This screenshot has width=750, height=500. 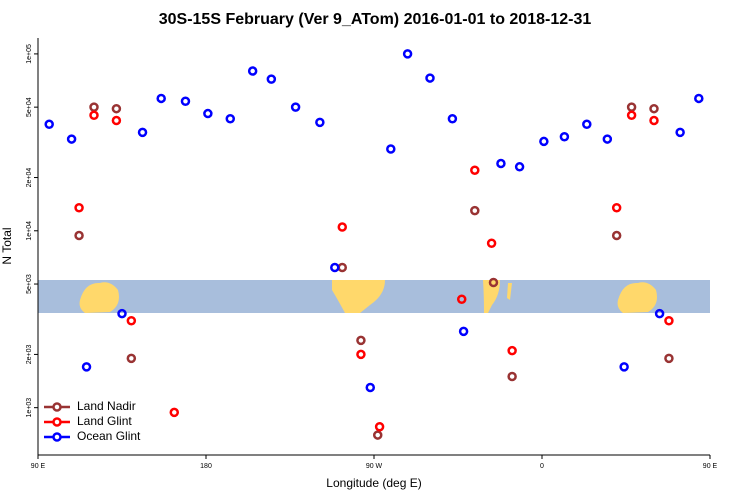 I want to click on map-band, so click(x=374, y=296).